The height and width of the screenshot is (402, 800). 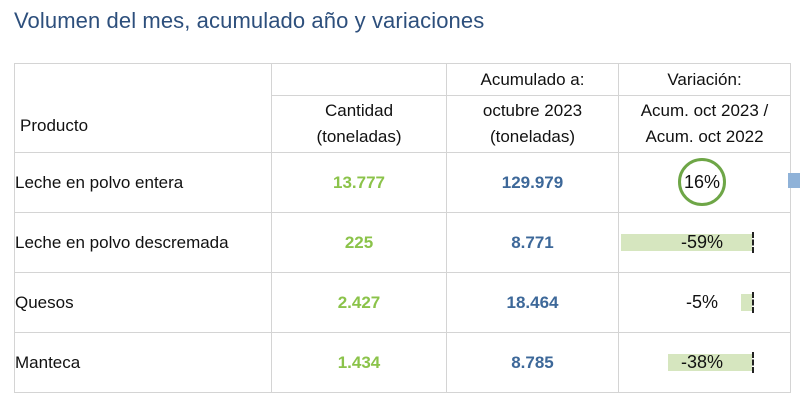 What do you see at coordinates (143, 108) in the screenshot?
I see `header-producto-cell: Producto` at bounding box center [143, 108].